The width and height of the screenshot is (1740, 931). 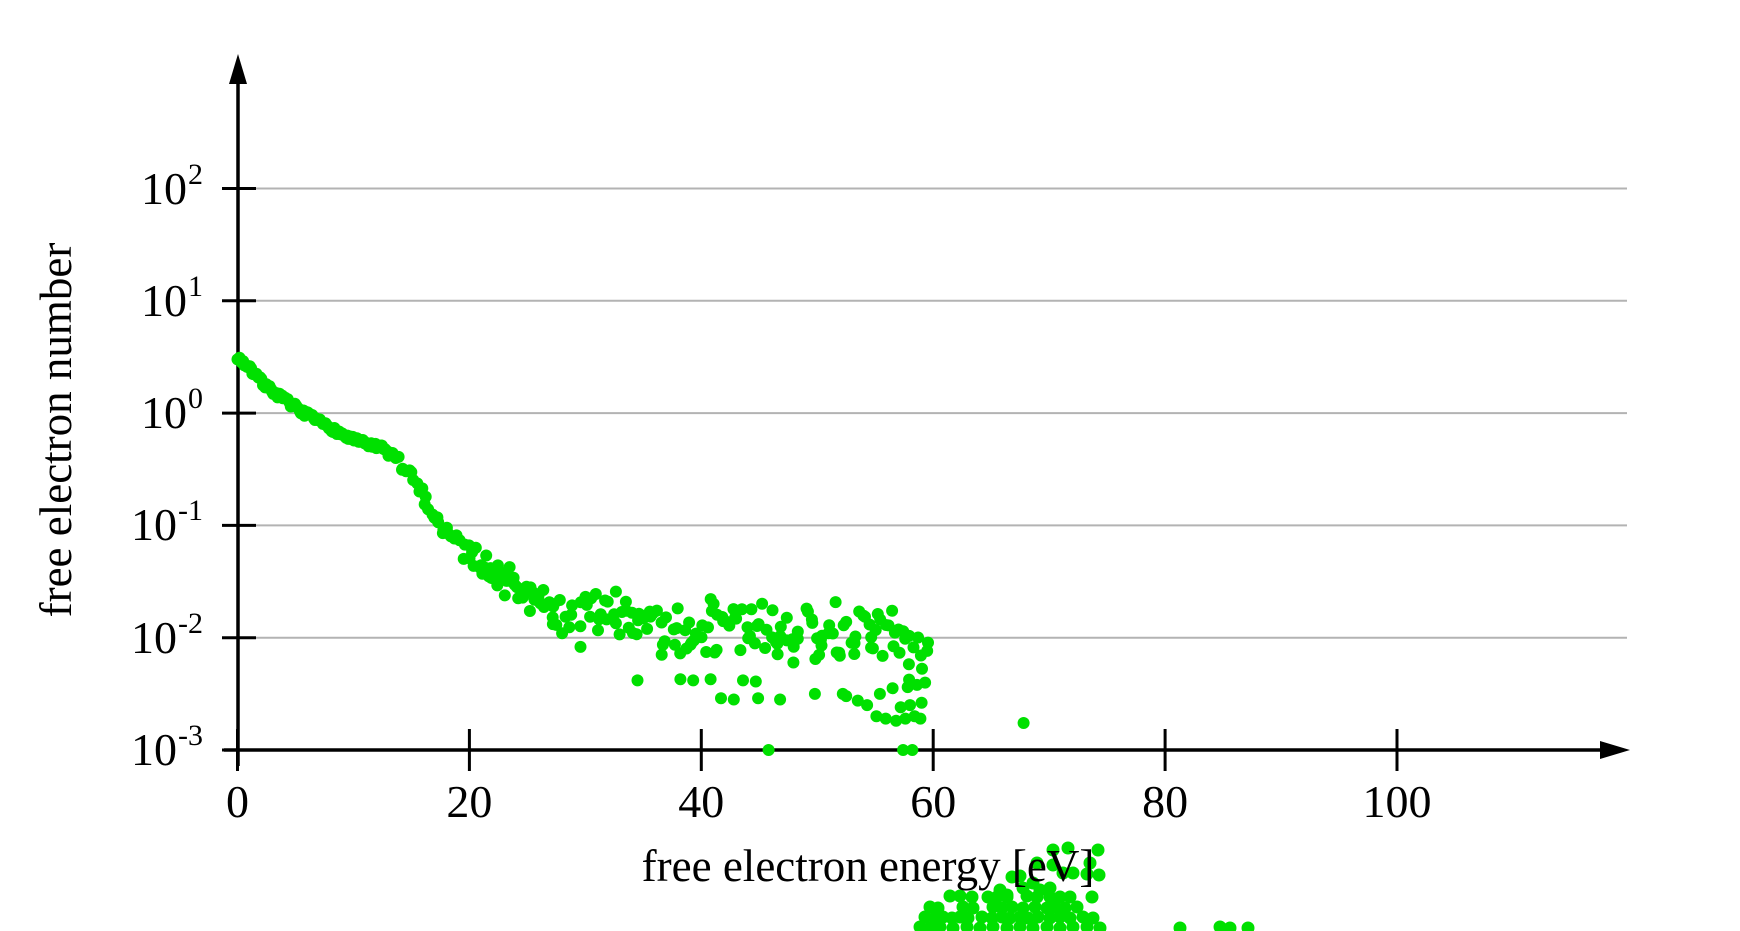 What do you see at coordinates (701, 801) in the screenshot?
I see `x-tick-label: 40` at bounding box center [701, 801].